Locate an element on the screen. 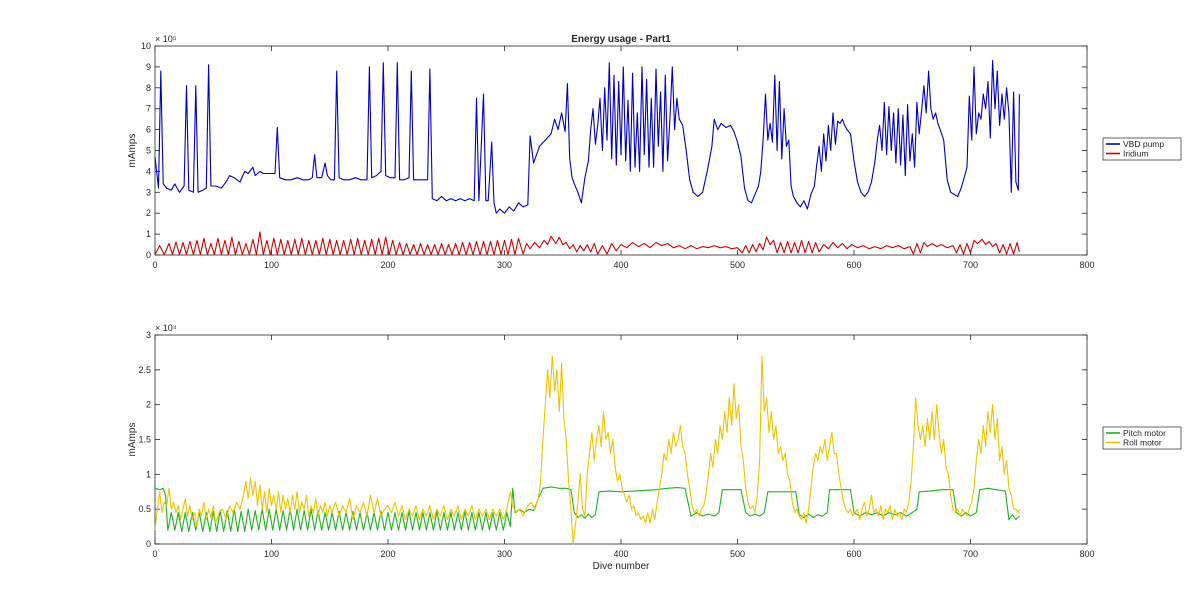 This screenshot has width=1200, height=611. y-tick-label: 7 is located at coordinates (148, 109).